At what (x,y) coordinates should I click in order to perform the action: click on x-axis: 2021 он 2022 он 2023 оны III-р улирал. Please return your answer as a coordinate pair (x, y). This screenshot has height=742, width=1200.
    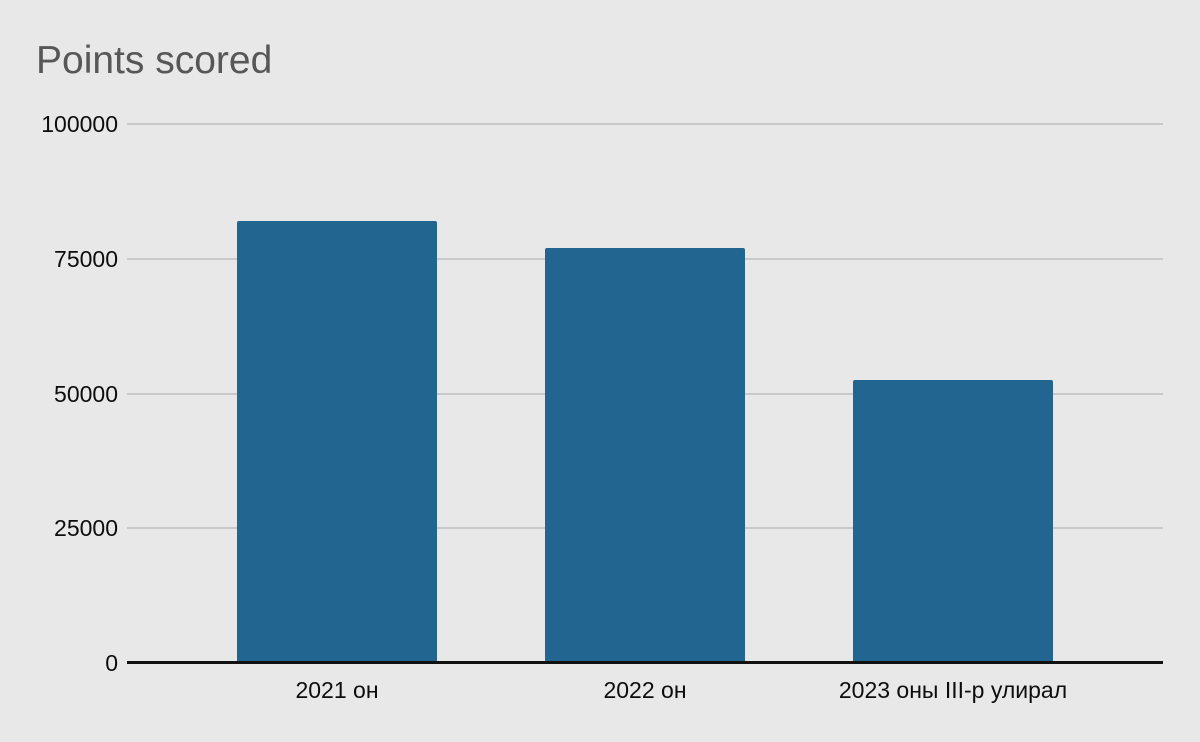
    Looking at the image, I should click on (645, 690).